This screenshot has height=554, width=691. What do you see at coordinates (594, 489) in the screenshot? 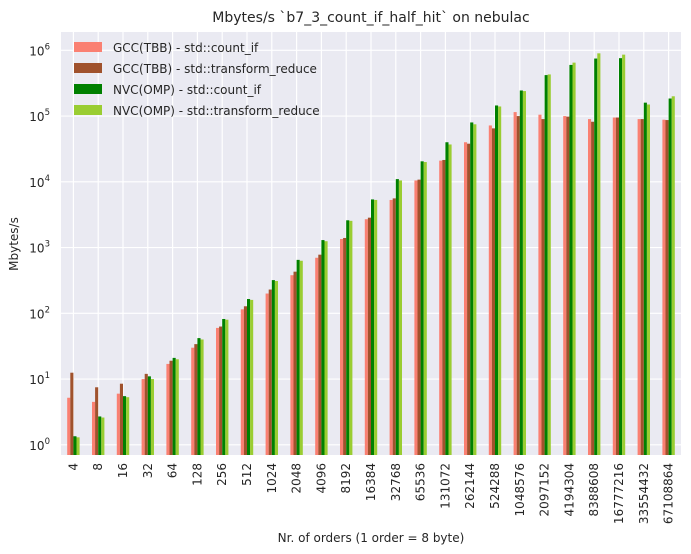
I see `x-tick-label: 8388608` at bounding box center [594, 489].